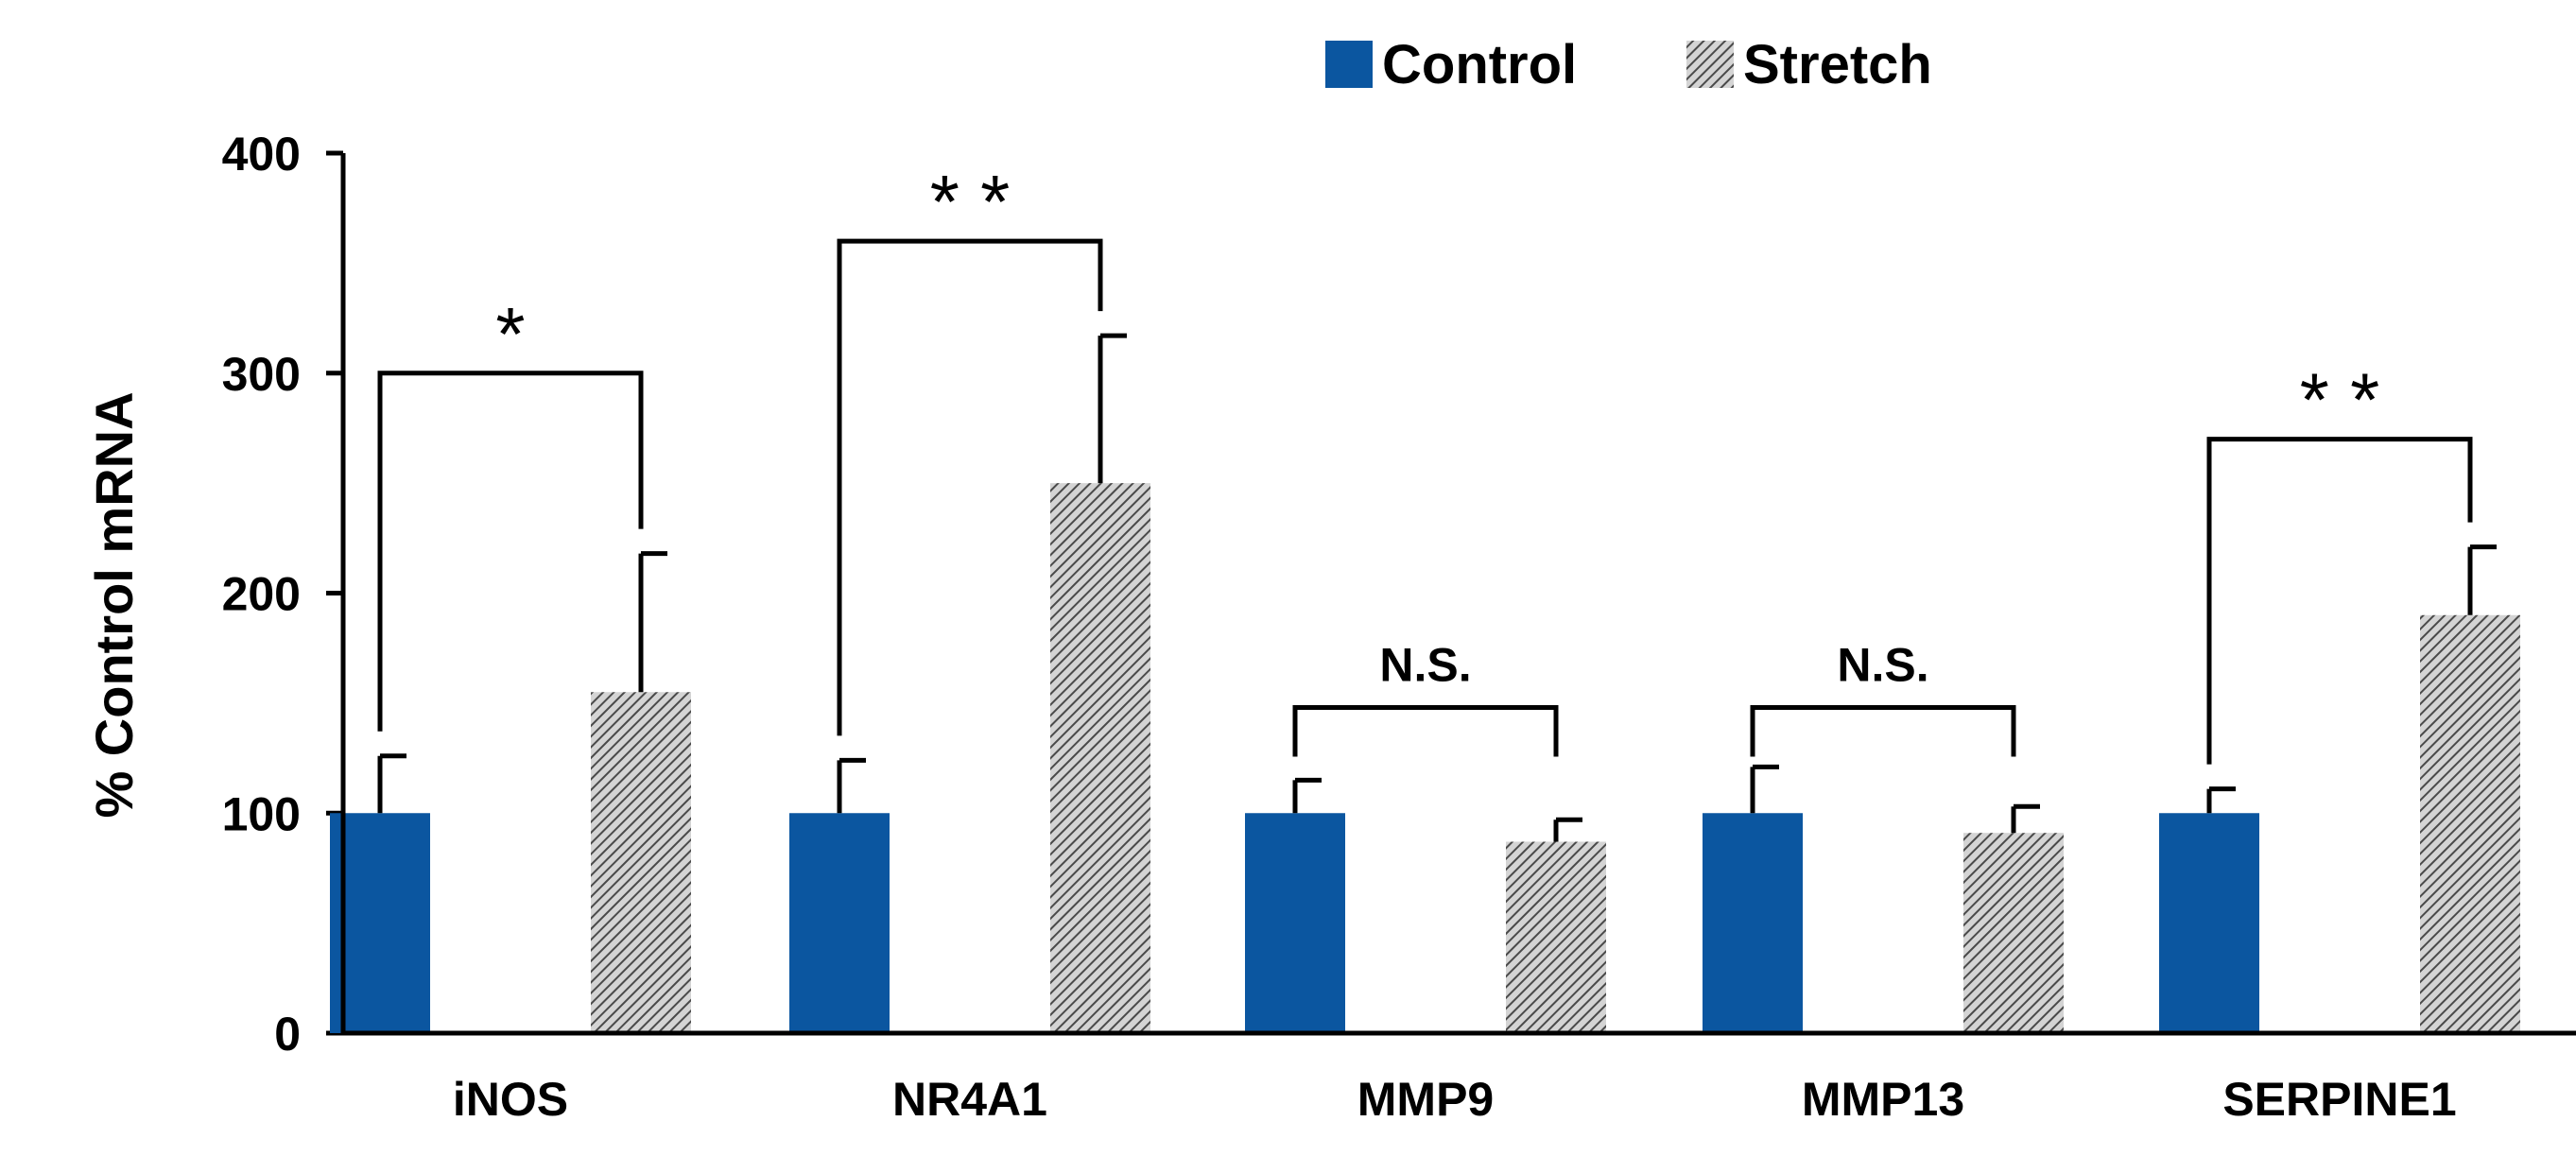 The image size is (2576, 1156). I want to click on y-tick-label: 400, so click(262, 154).